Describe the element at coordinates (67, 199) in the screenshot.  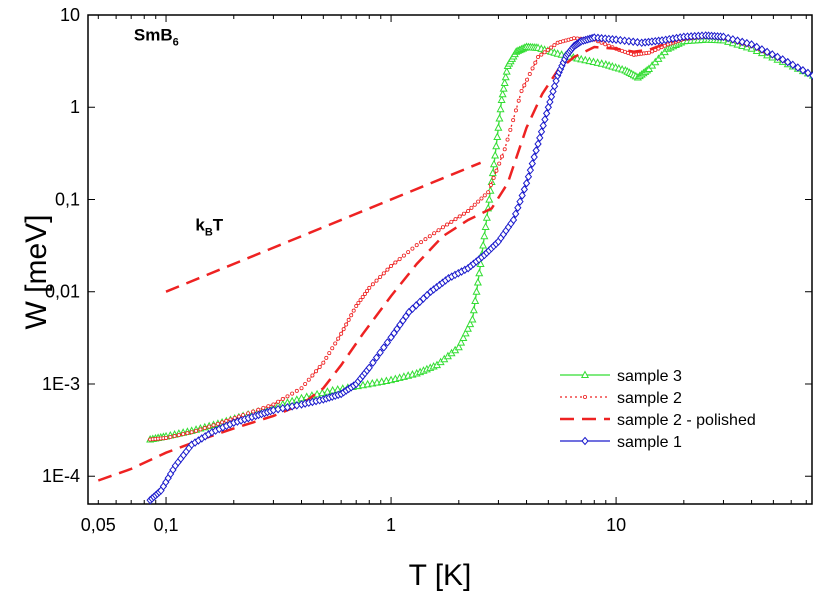
I see `y-tick-label: 0,1` at that location.